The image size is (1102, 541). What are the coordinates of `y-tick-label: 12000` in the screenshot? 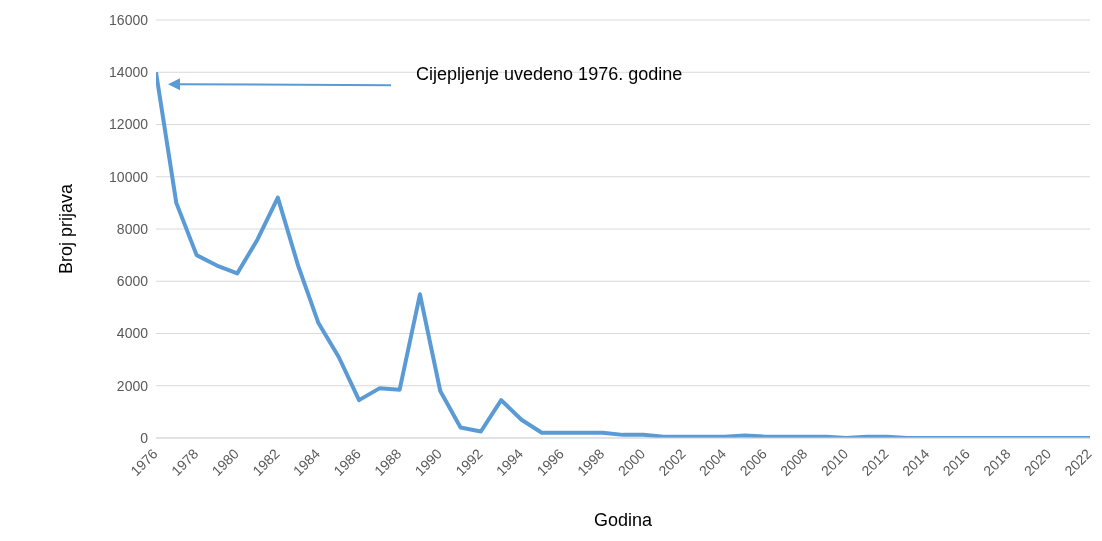 It's located at (129, 124).